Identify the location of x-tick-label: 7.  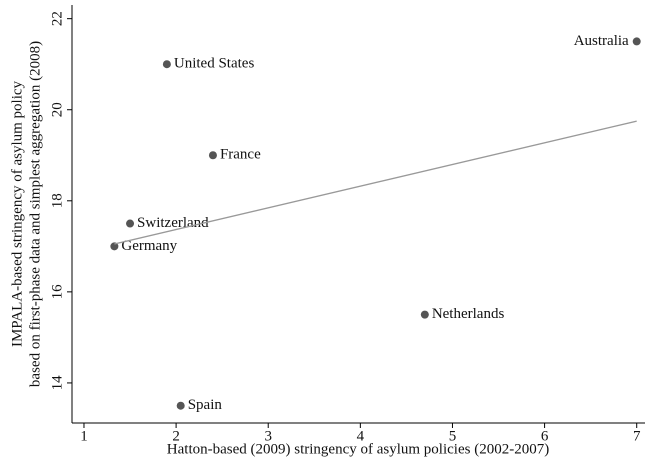
(637, 436).